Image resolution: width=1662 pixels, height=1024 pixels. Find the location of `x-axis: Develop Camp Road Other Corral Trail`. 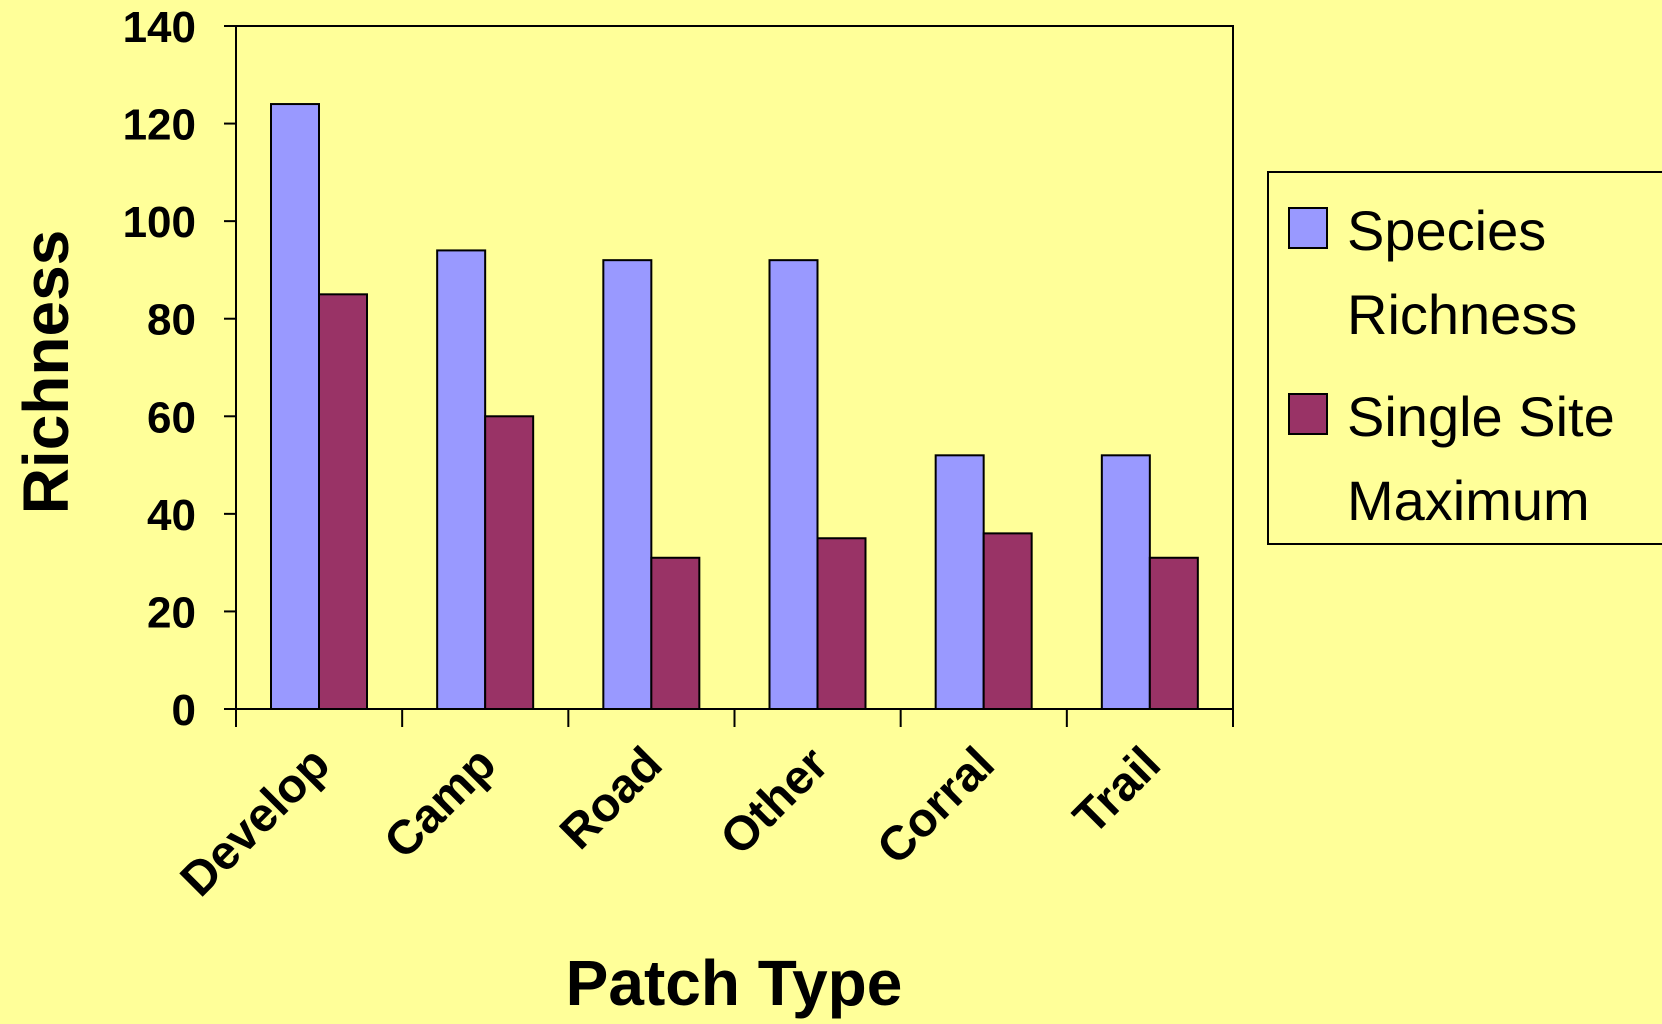

x-axis: Develop Camp Road Other Corral Trail is located at coordinates (702, 808).